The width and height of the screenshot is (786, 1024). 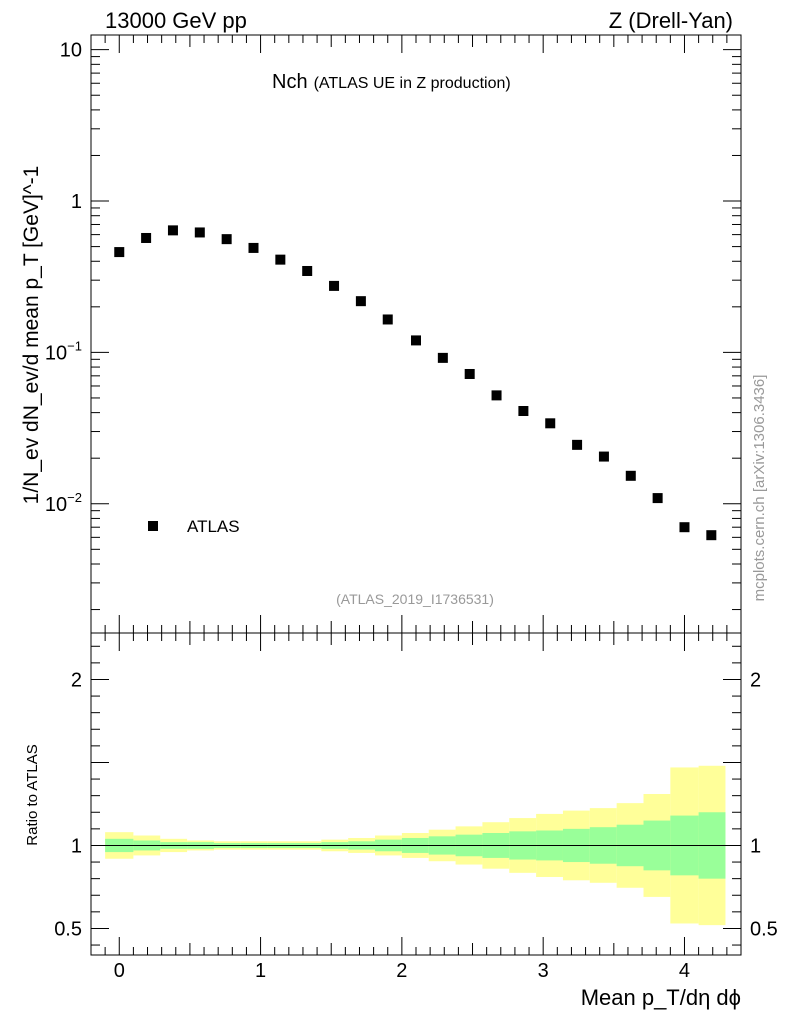 I want to click on main-ytick-label-exp: −2, so click(x=74, y=497).